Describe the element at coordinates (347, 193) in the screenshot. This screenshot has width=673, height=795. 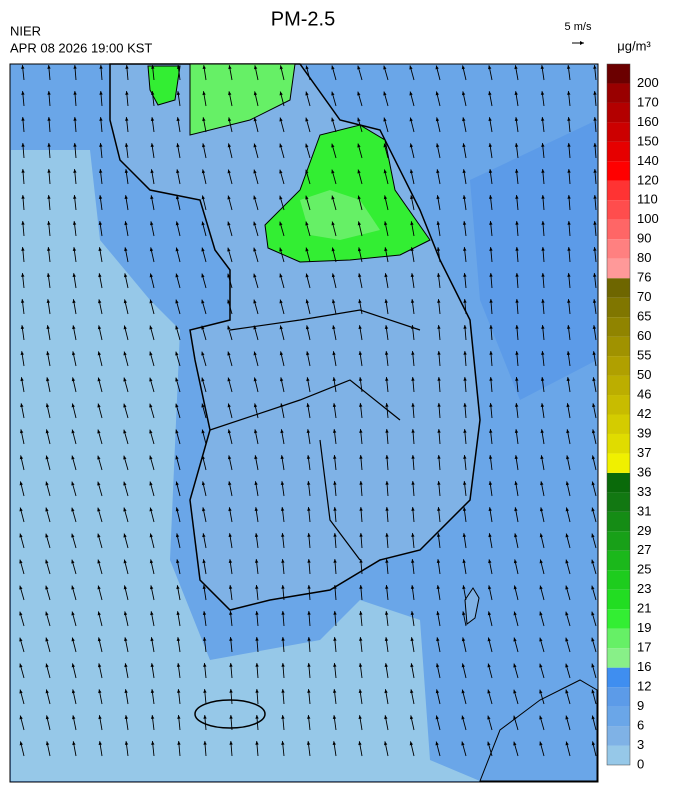
I see `green-area` at that location.